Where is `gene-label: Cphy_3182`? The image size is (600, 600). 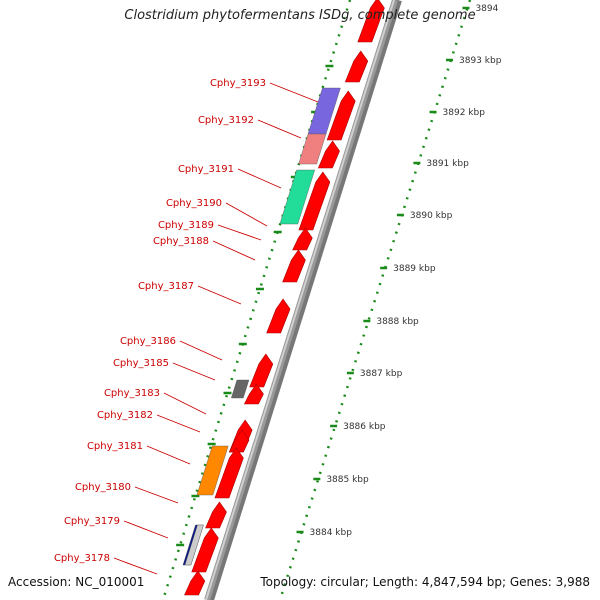 gene-label: Cphy_3182 is located at coordinates (125, 415).